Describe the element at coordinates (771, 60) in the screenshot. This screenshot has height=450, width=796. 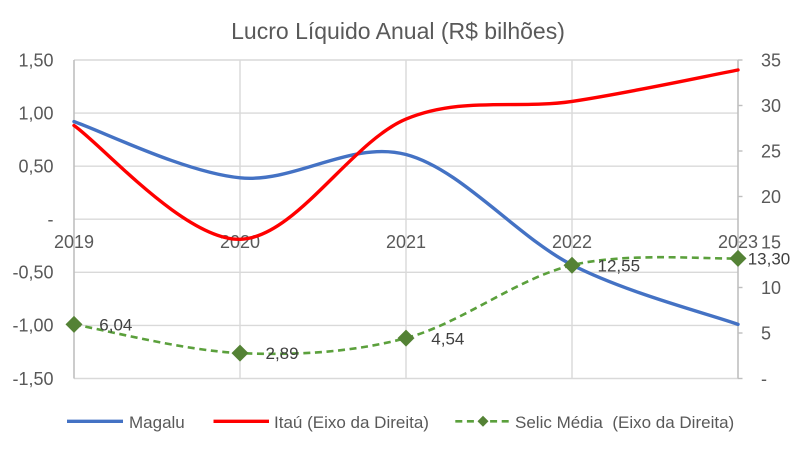
I see `svg-text: 35` at that location.